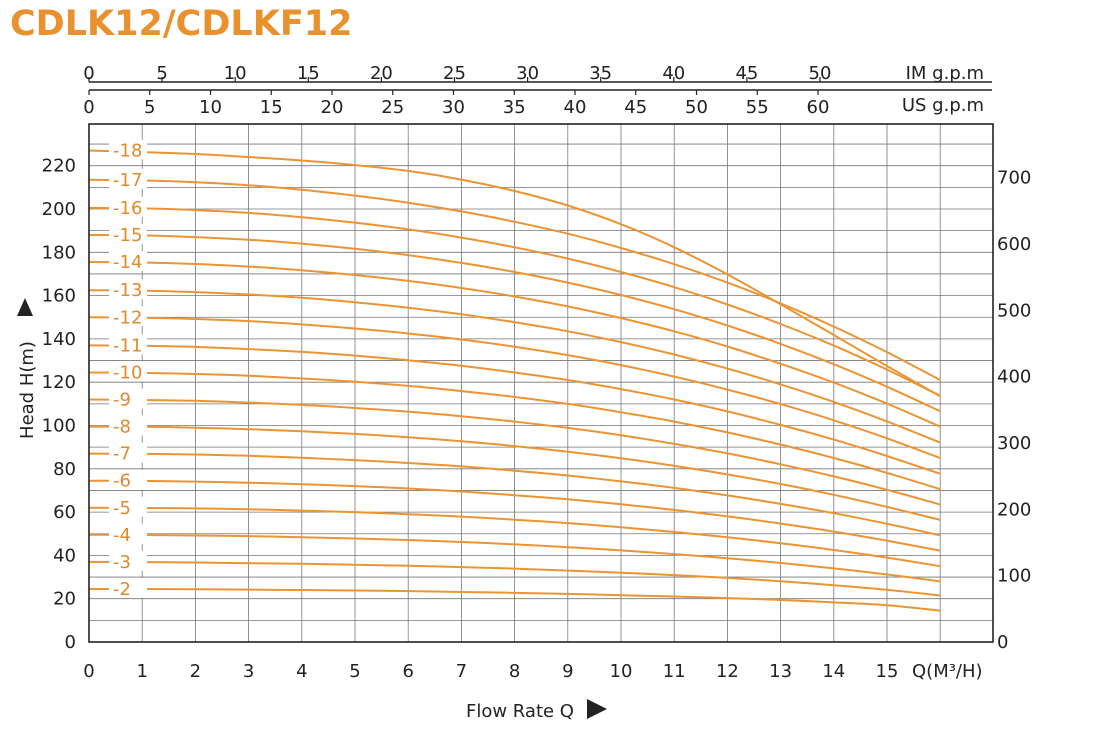  I want to click on y-tick-label: 180, so click(59, 252).